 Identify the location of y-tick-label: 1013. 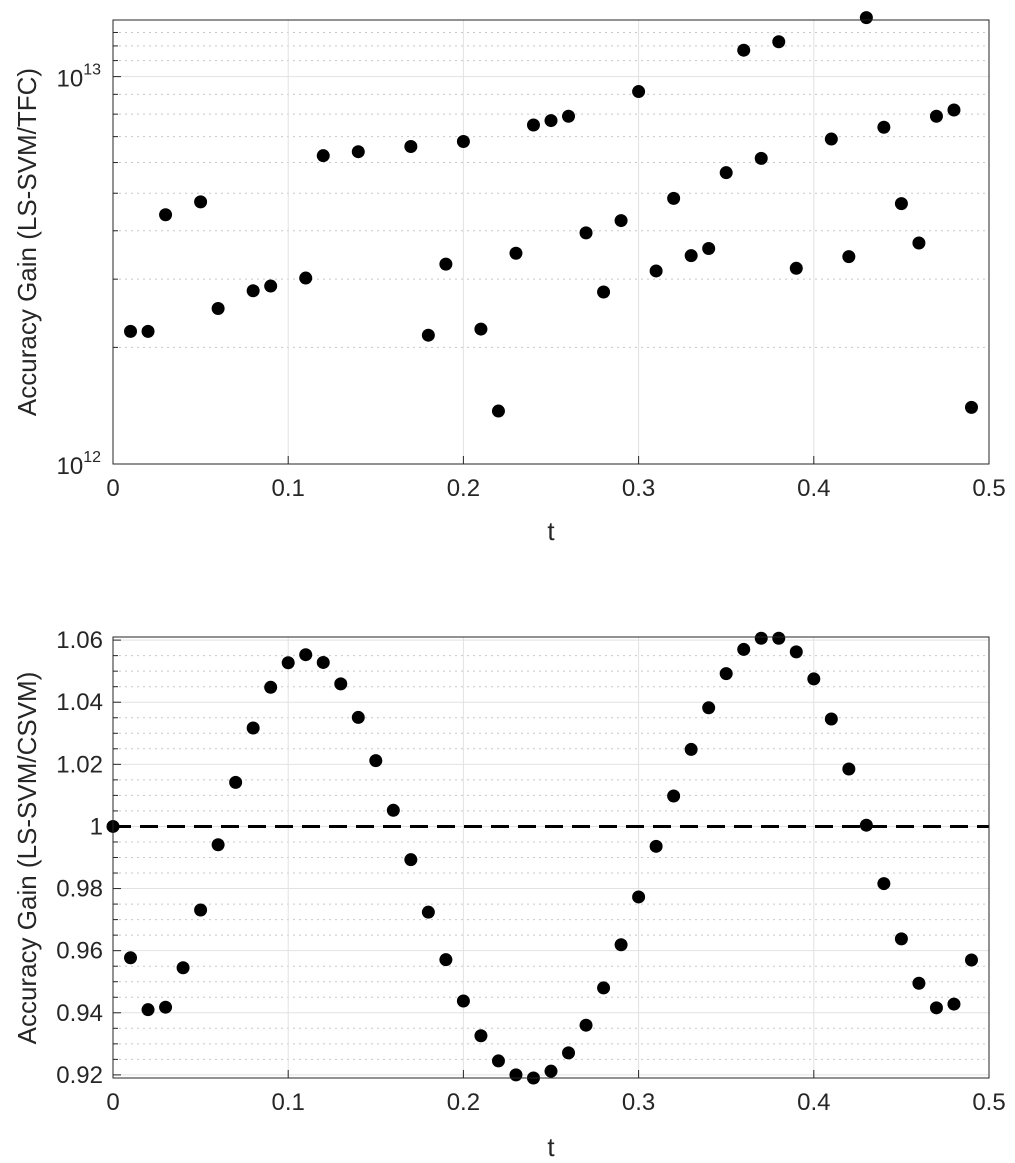
(79, 77).